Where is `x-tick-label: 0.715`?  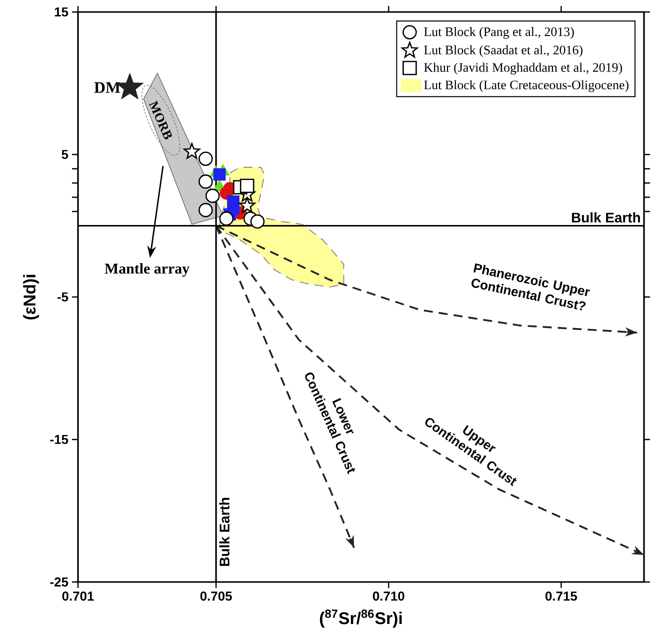 x-tick-label: 0.715 is located at coordinates (561, 596).